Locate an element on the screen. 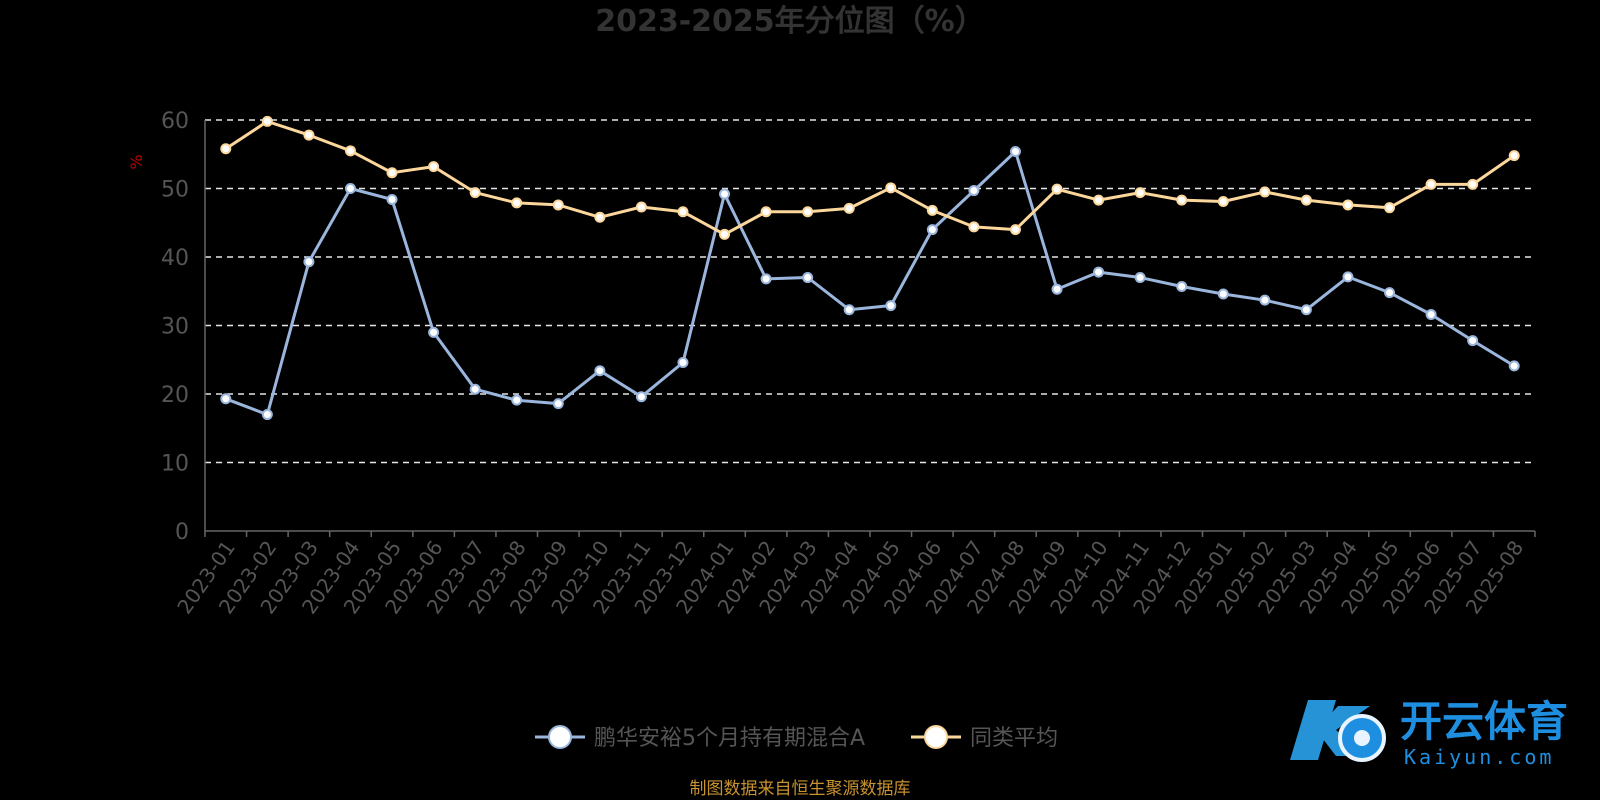  legend: 鹏华安裕5个月持有期混合A 同类平均 is located at coordinates (796, 738).